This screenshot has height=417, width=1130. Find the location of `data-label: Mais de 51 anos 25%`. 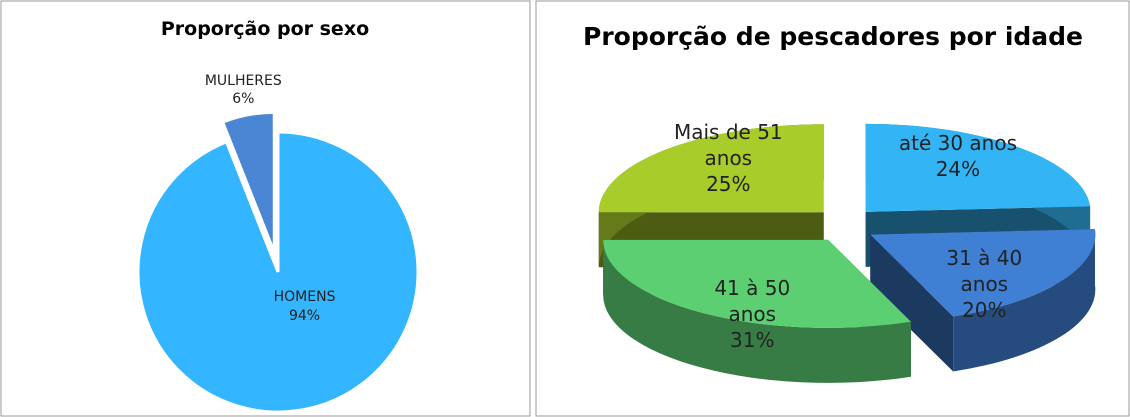

data-label: Mais de 51 anos 25% is located at coordinates (728, 158).